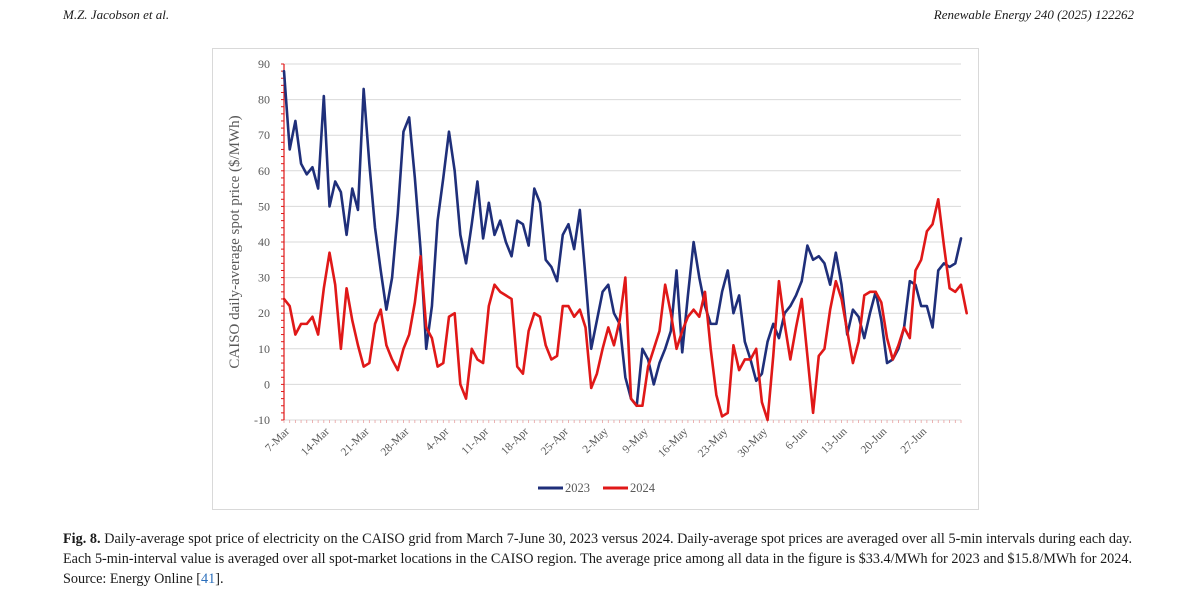  Describe the element at coordinates (753, 442) in the screenshot. I see `x-tick-label: 30-May` at that location.